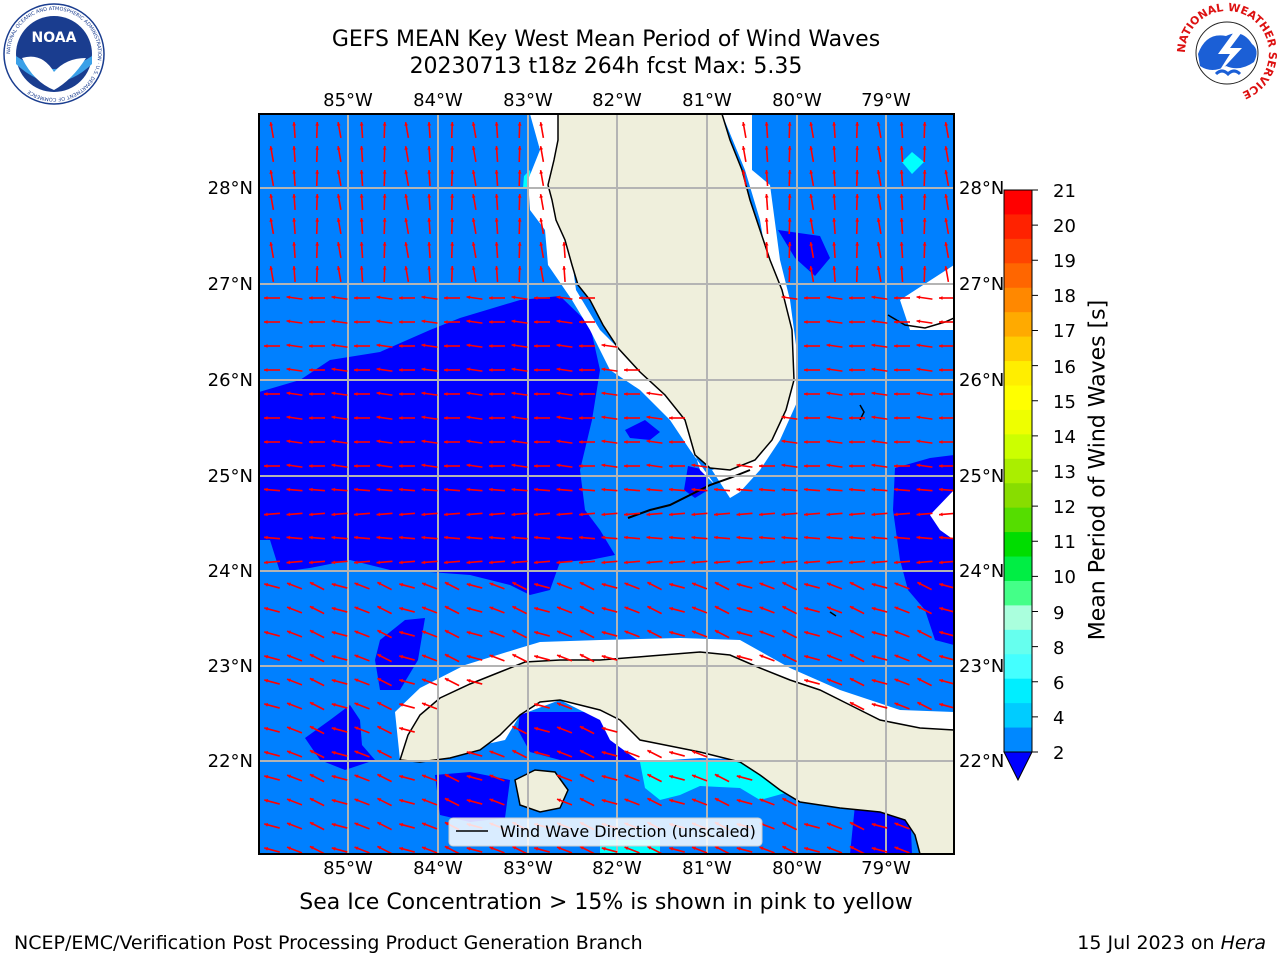  I want to click on bay-short-period-region, so click(642, 430).